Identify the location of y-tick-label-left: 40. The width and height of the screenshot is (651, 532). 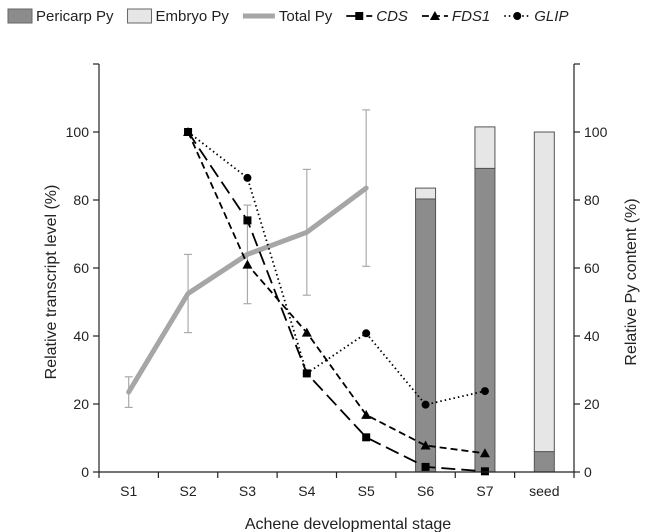
(81, 336).